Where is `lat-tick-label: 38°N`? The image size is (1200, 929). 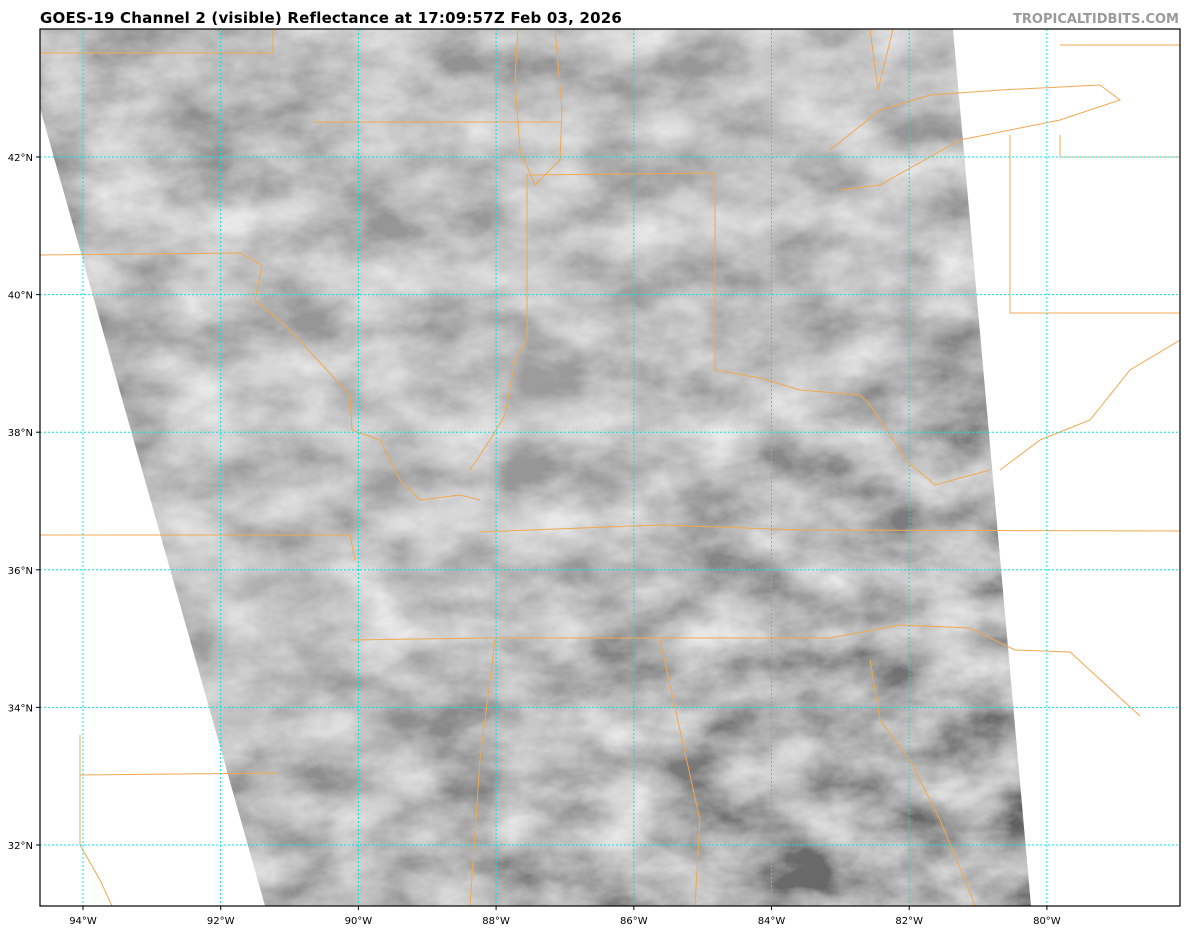 lat-tick-label: 38°N is located at coordinates (20, 433).